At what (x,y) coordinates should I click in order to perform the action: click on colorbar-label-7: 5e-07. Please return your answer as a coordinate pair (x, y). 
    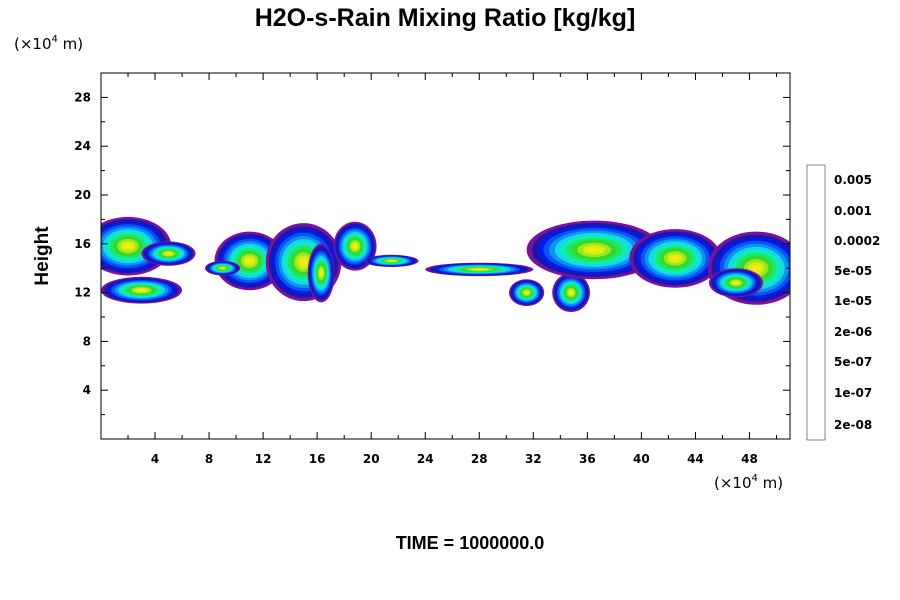
    Looking at the image, I should click on (853, 362).